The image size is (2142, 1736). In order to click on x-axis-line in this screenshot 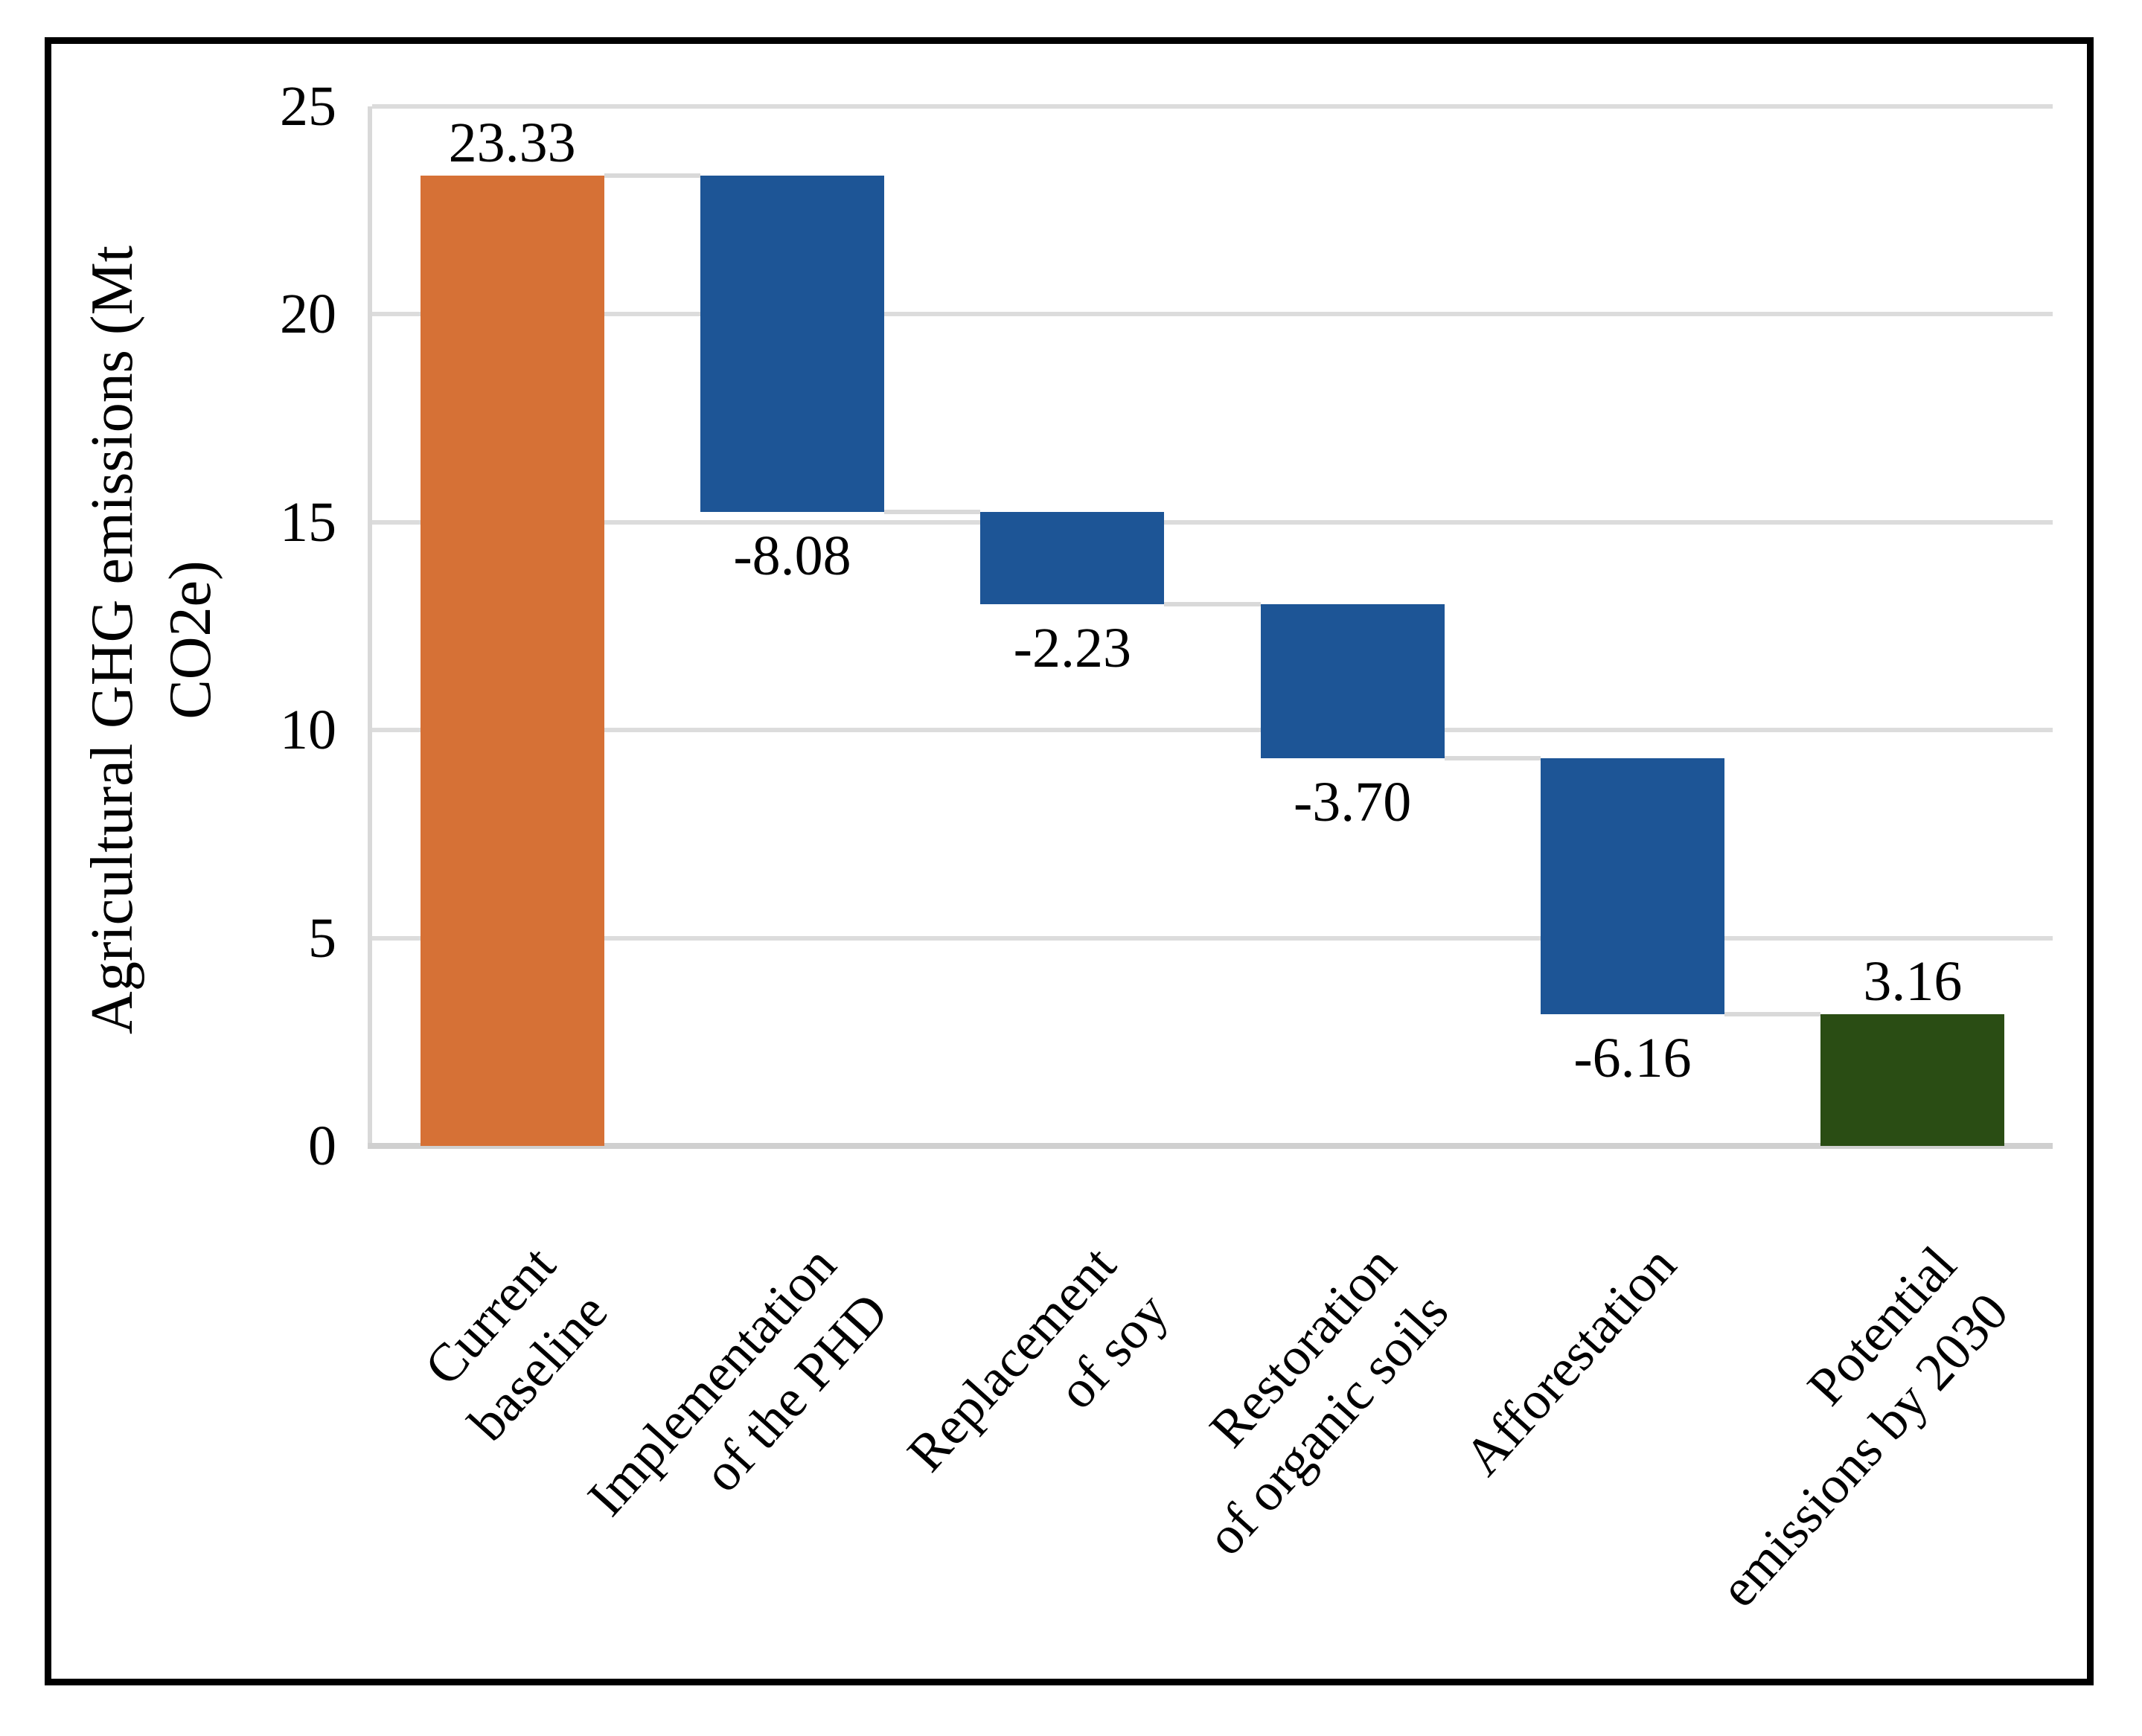, I will do `click(1210, 1146)`.